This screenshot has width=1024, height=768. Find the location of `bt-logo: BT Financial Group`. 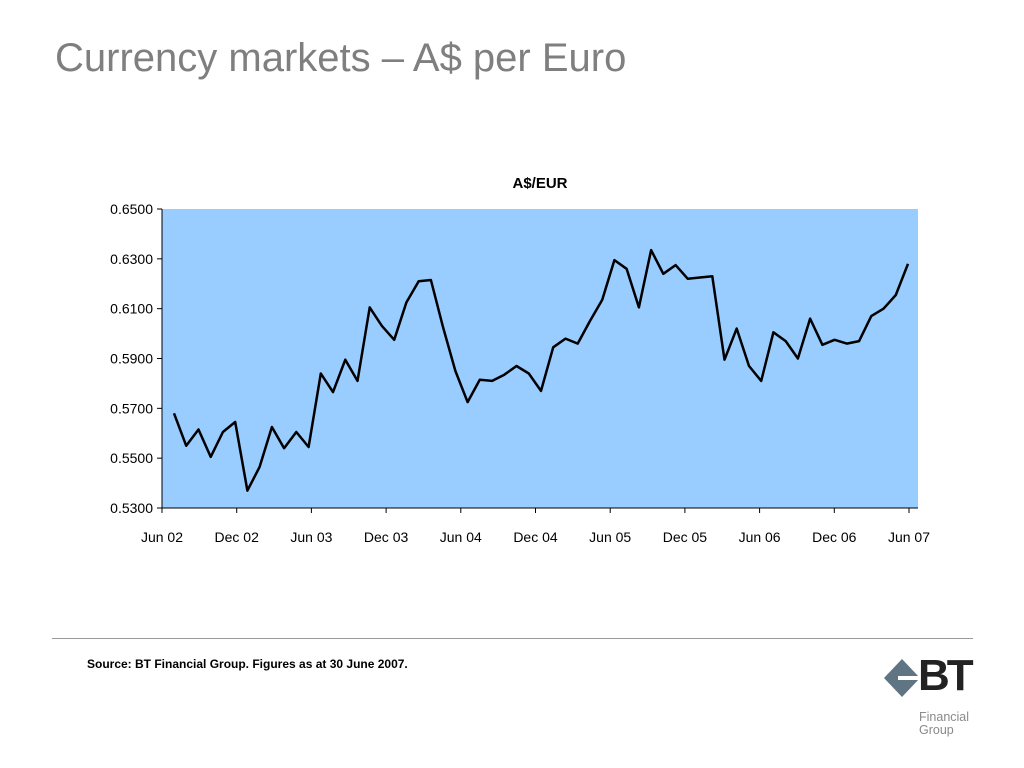

bt-logo: BT Financial Group is located at coordinates (932, 698).